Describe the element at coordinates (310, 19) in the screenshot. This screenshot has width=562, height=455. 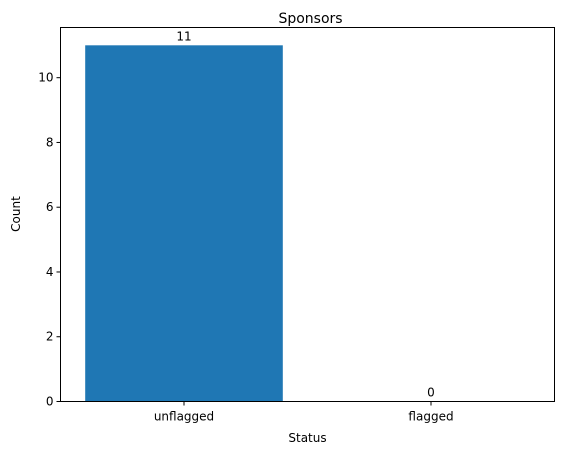
I see `chart-title: Sponsors` at that location.